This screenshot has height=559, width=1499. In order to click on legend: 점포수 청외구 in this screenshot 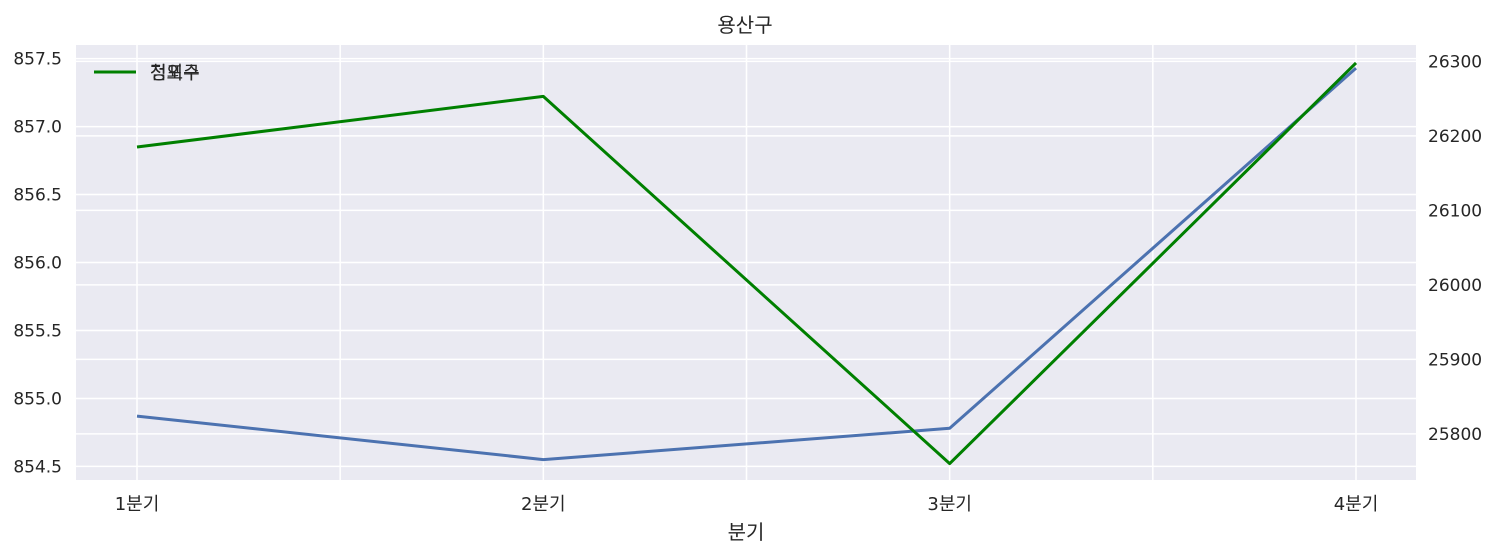, I will do `click(147, 73)`.